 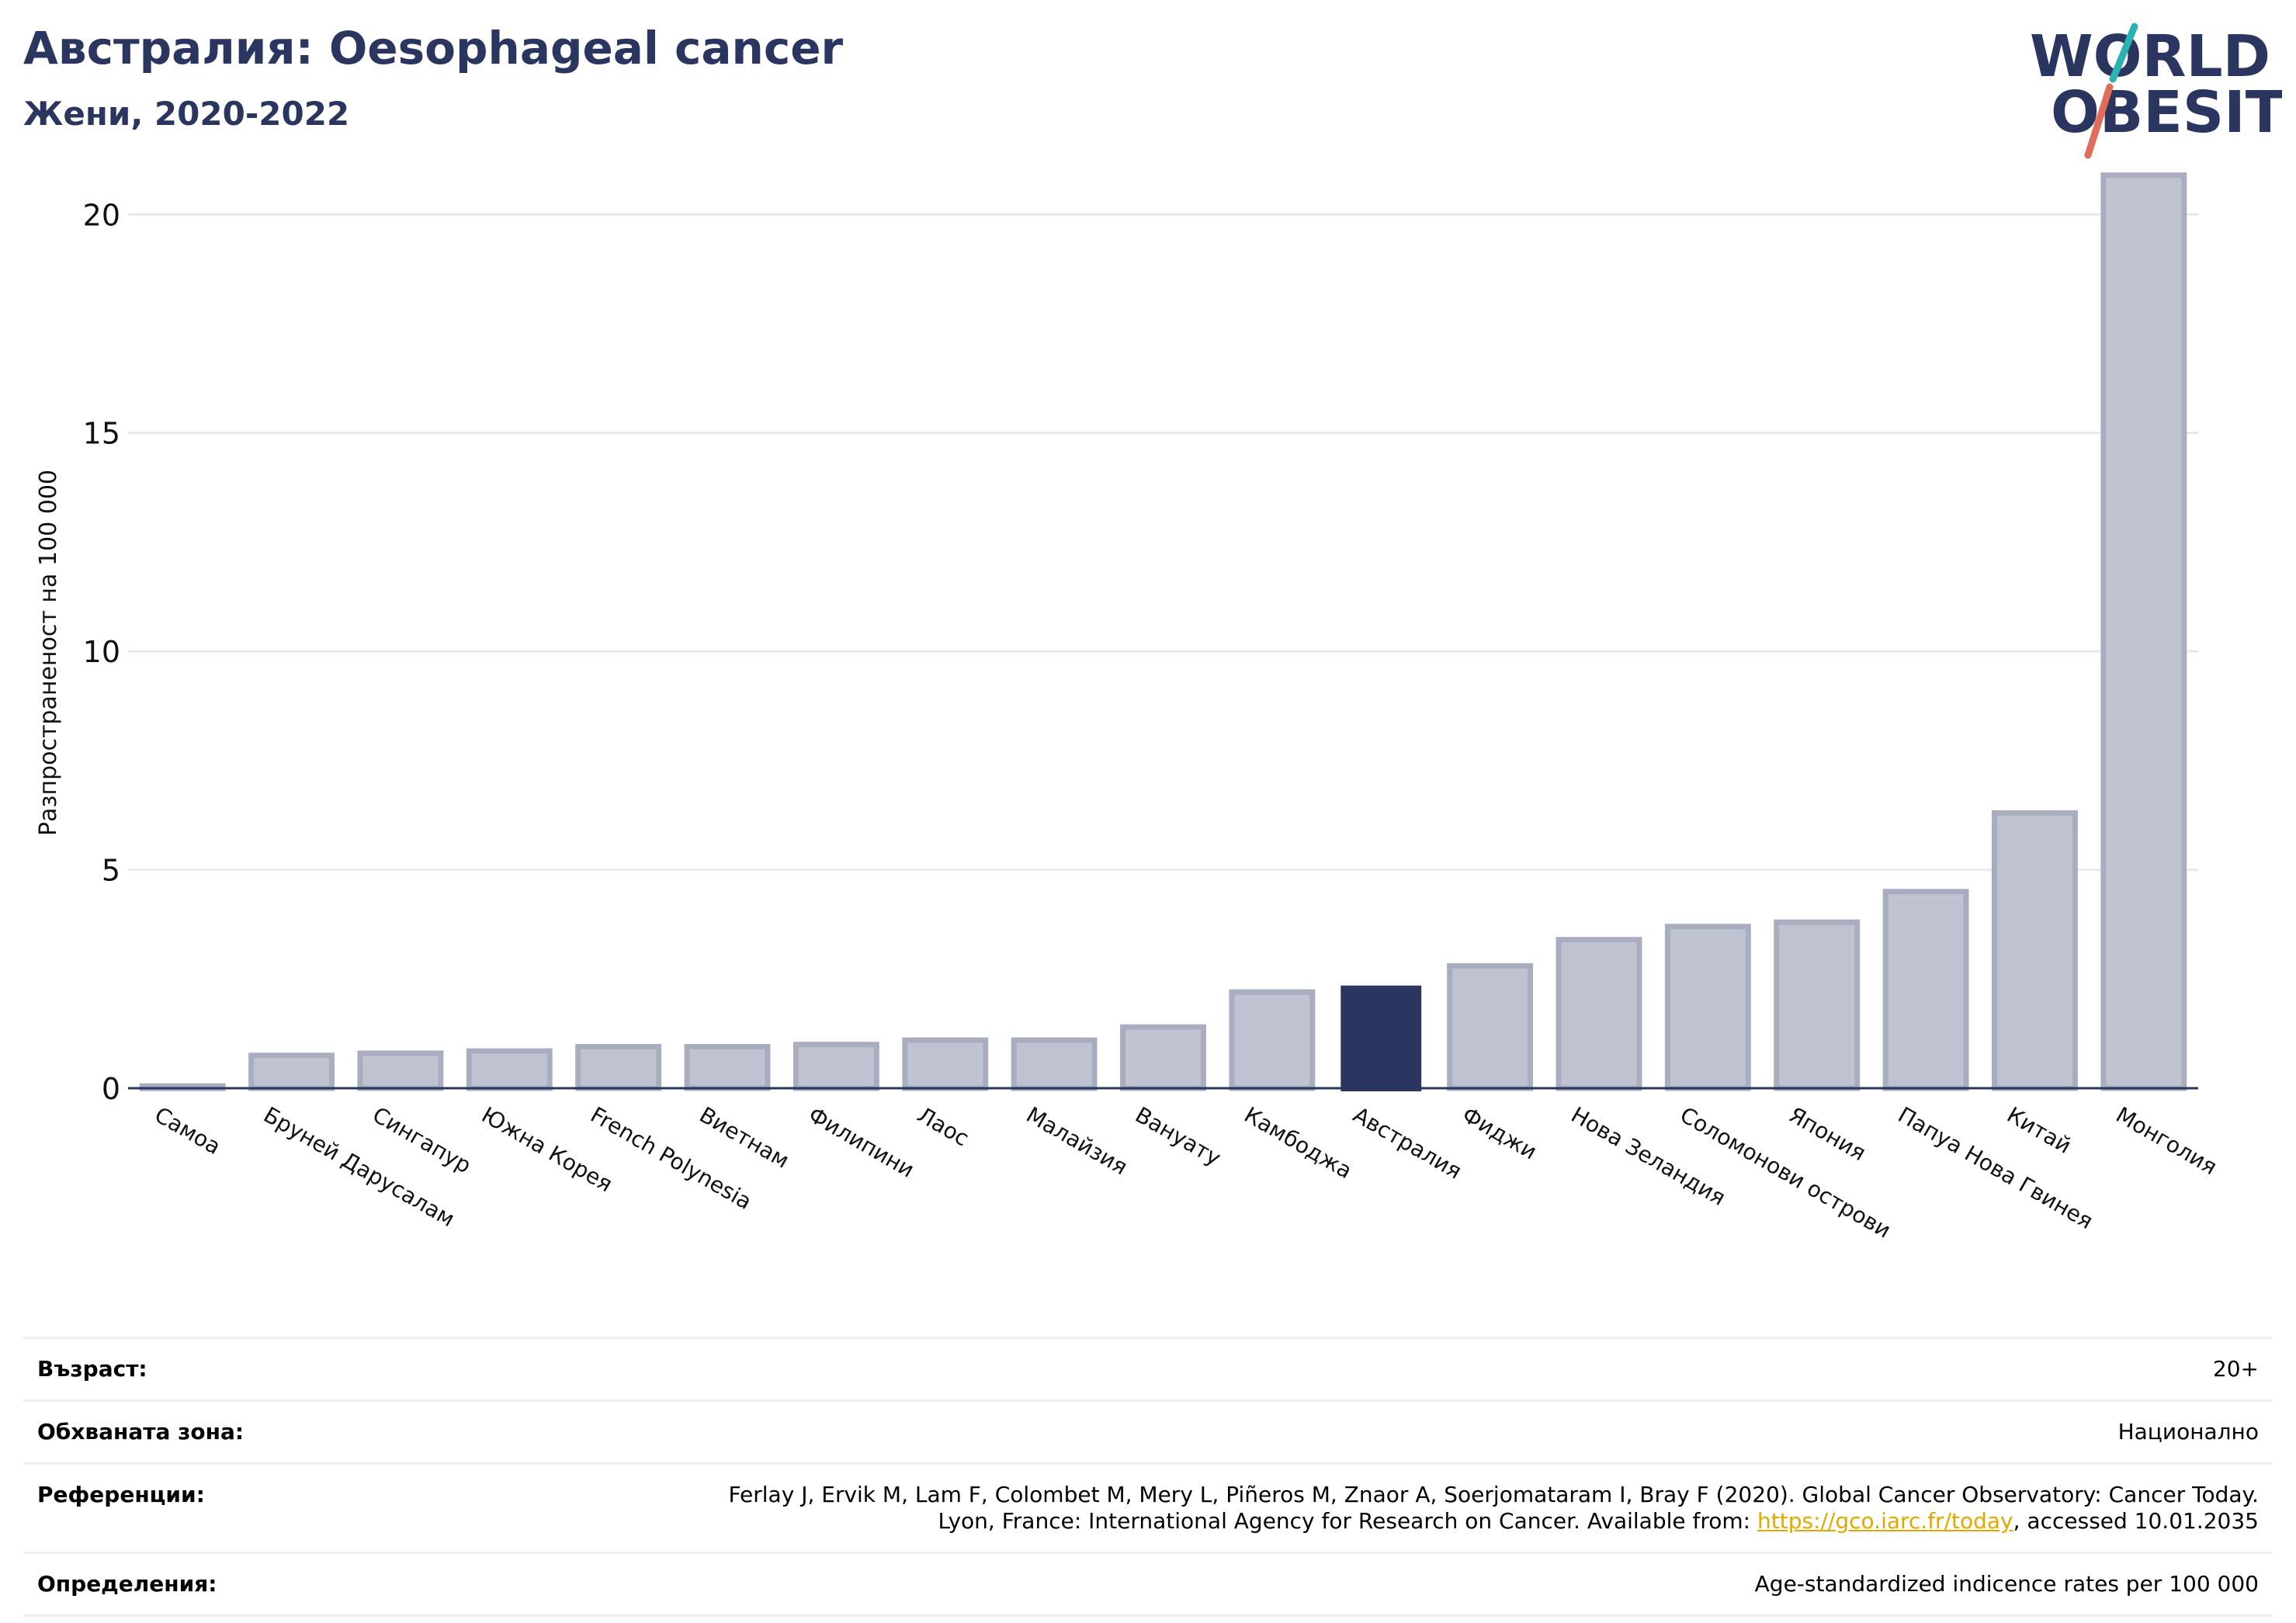 What do you see at coordinates (1148, 1433) in the screenshot?
I see `info-row-coverage: Обхваната зона: Национално` at bounding box center [1148, 1433].